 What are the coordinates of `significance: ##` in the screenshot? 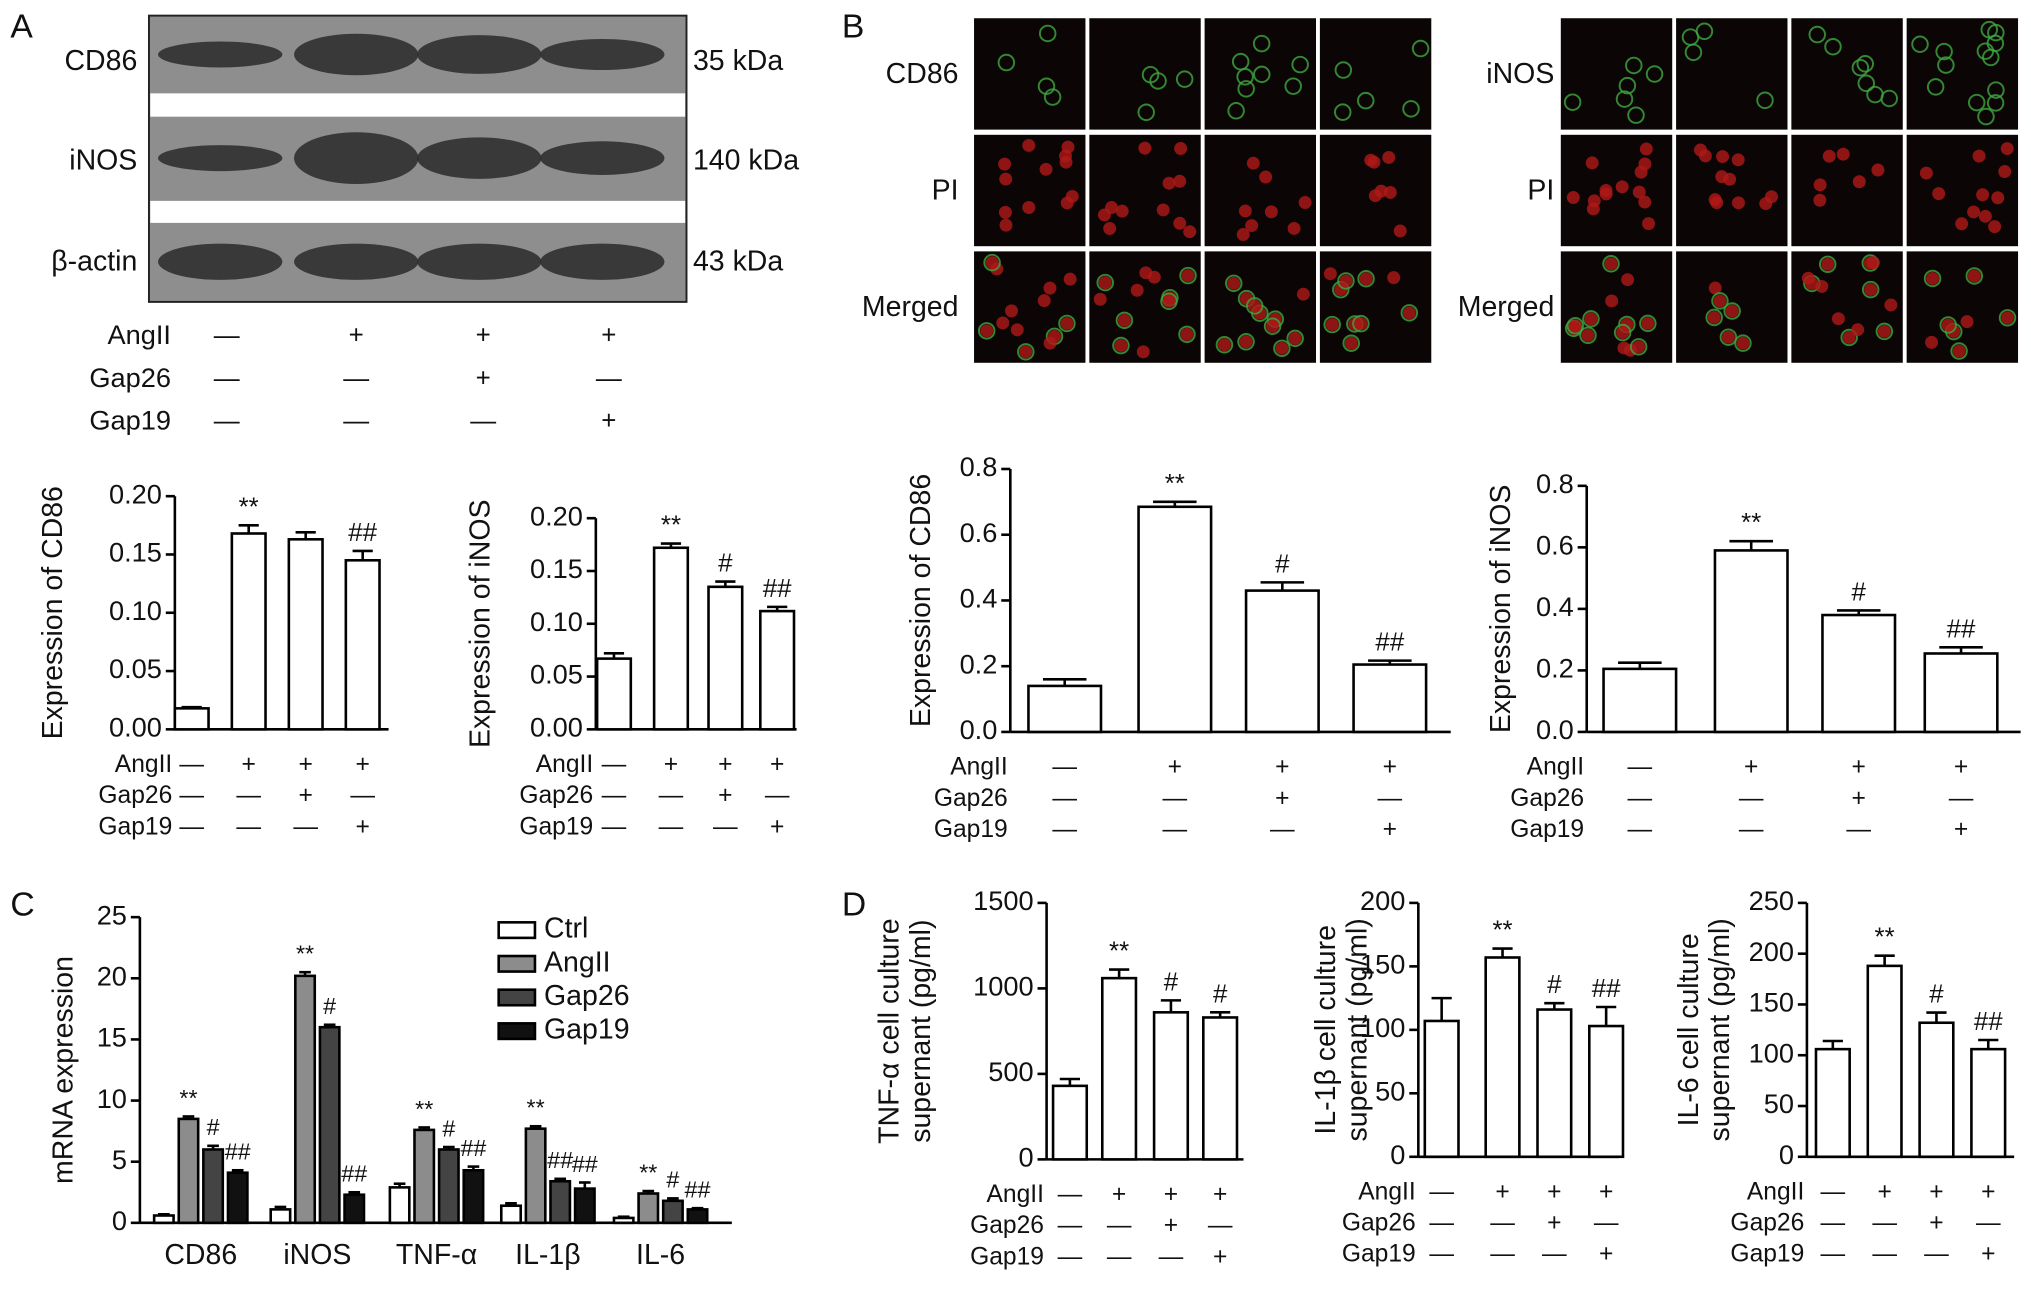 It's located at (473, 1148).